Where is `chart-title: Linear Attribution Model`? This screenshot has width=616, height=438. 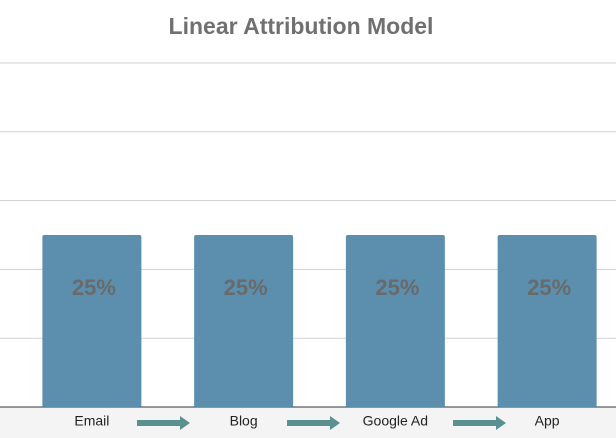 chart-title: Linear Attribution Model is located at coordinates (301, 26).